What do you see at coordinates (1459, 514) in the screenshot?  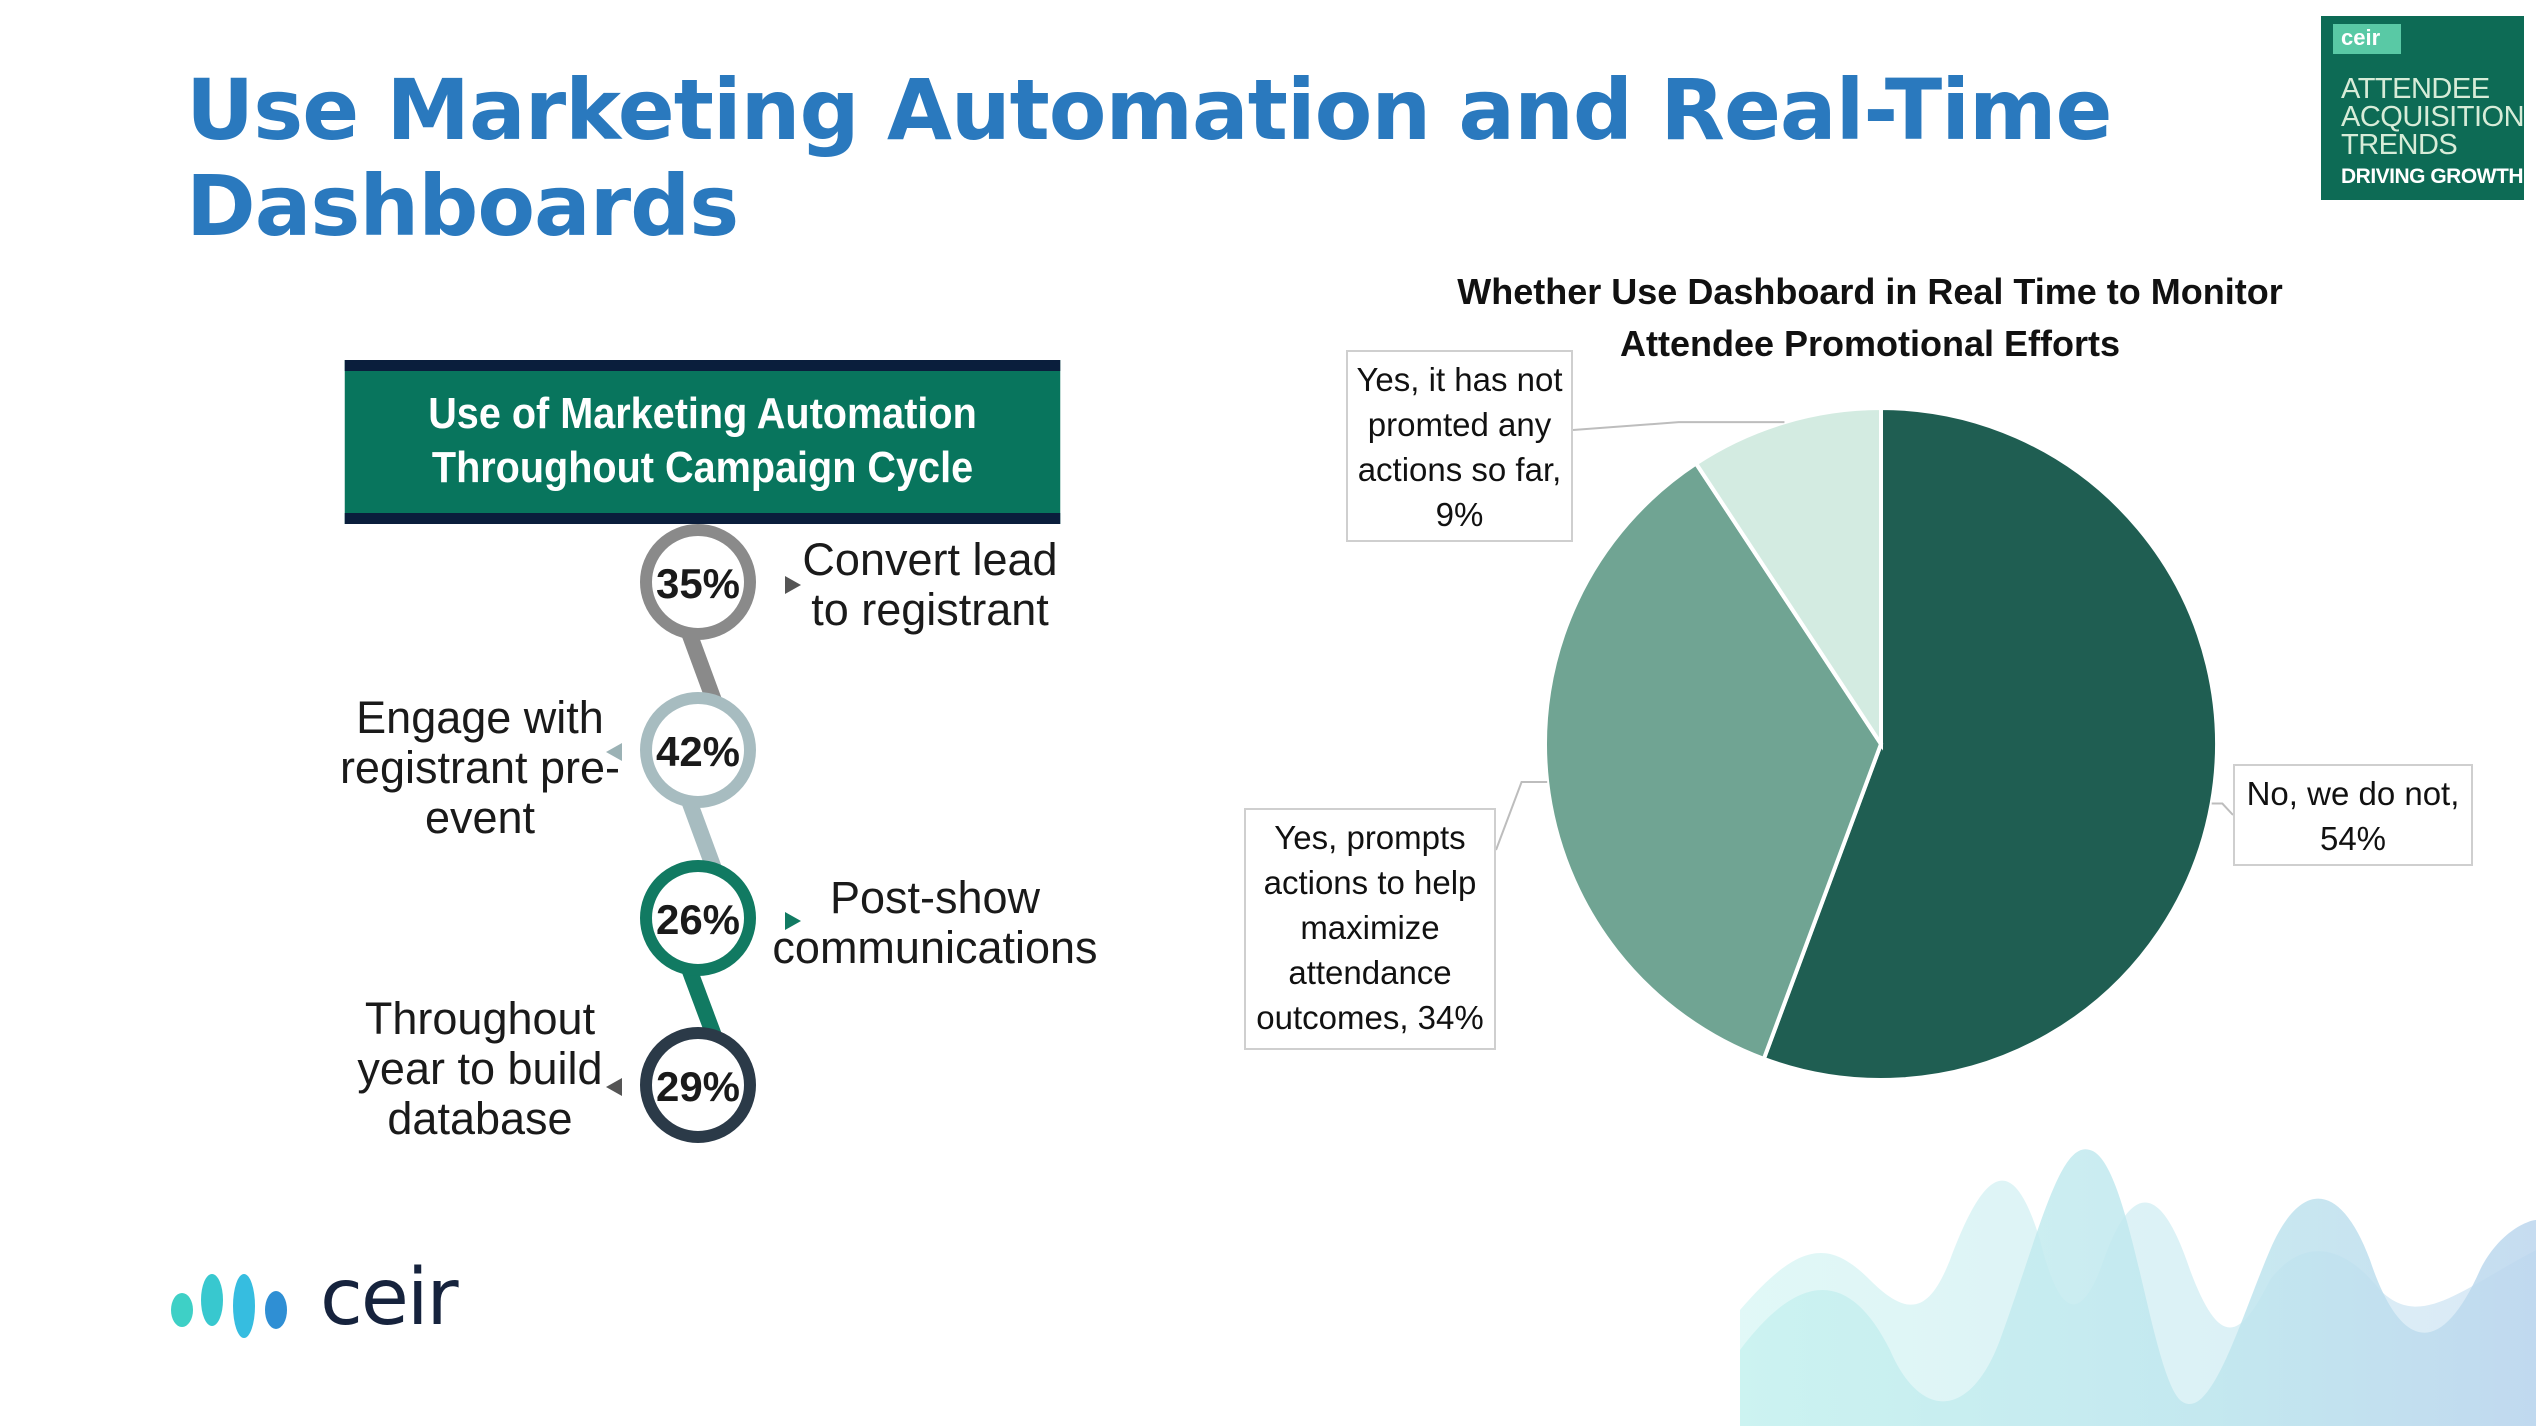 I see `callout-line: 9%` at bounding box center [1459, 514].